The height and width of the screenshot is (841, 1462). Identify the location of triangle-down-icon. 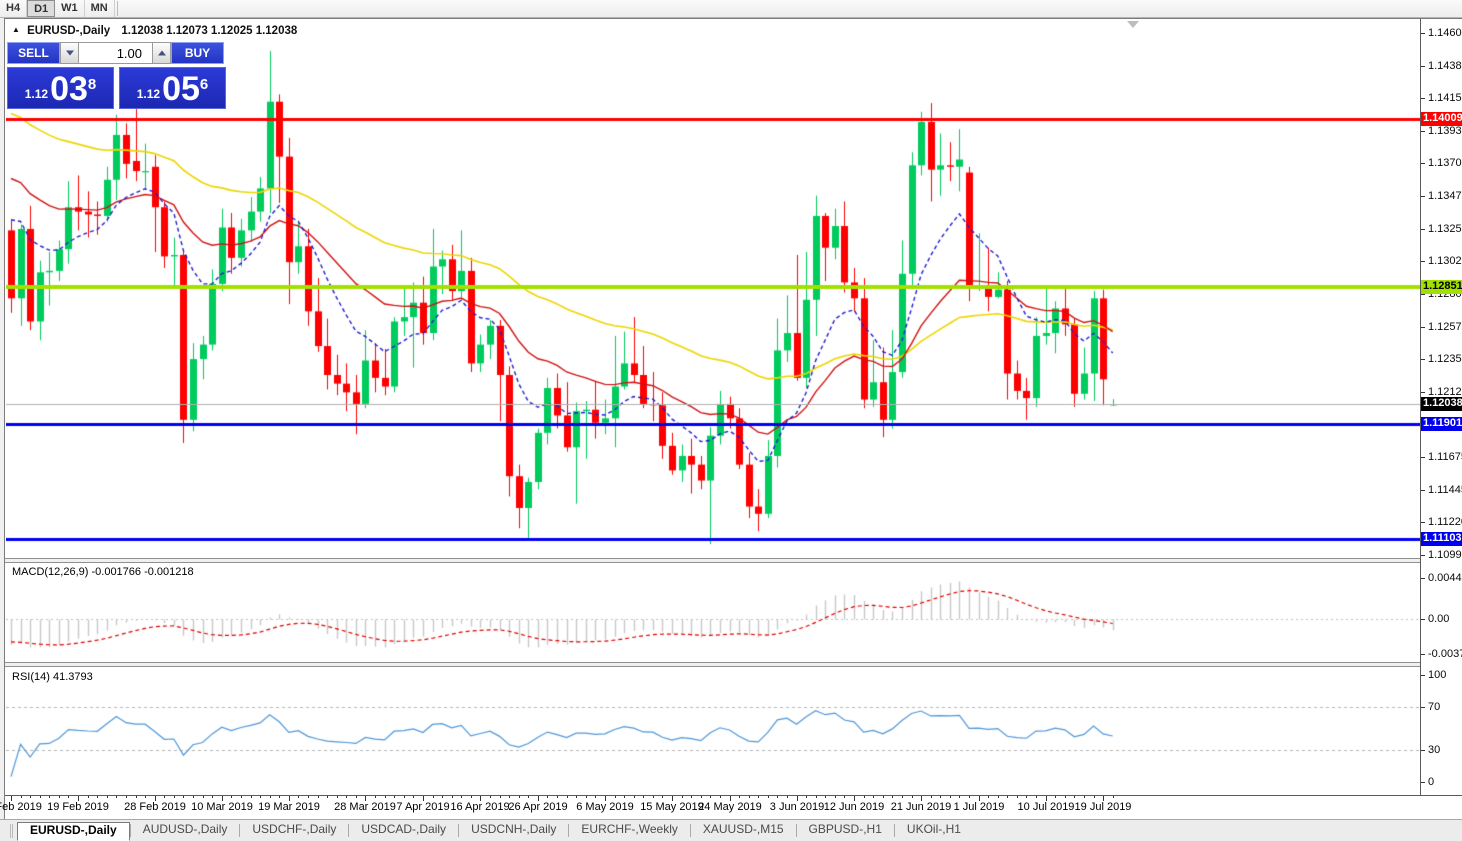
(69, 53).